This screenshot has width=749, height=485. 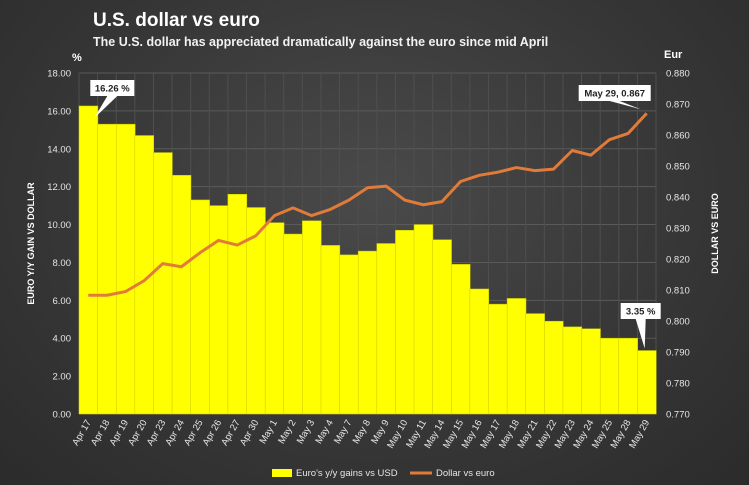 I want to click on x-tick-label: Apr 30, so click(x=250, y=433).